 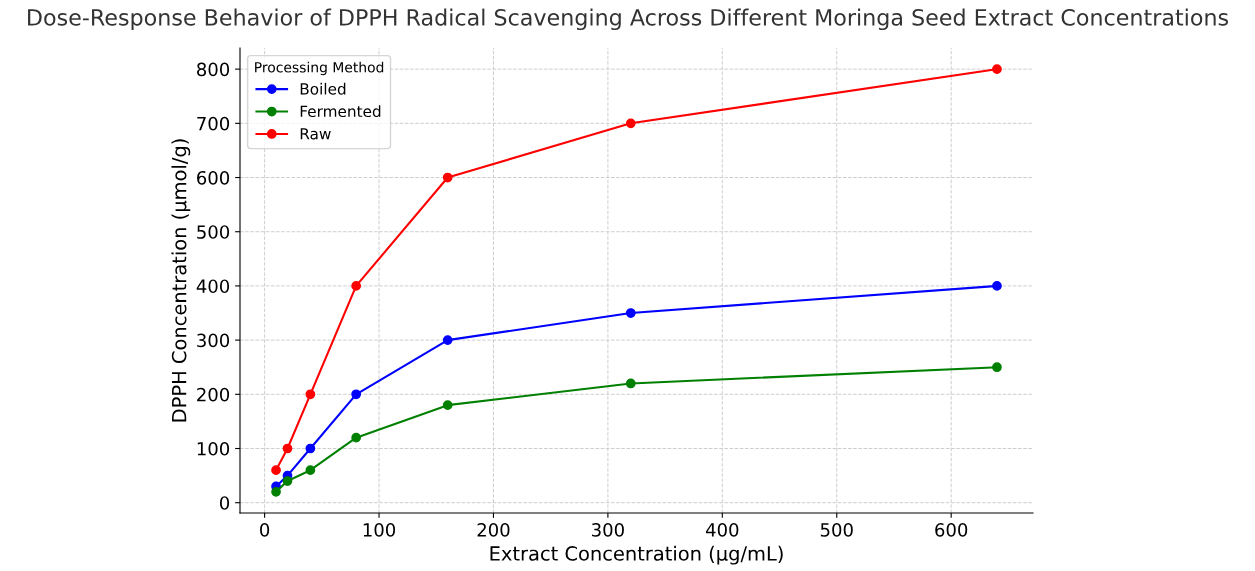 I want to click on x-axis-title: Extract Concentration (µg/mL), so click(x=636, y=555).